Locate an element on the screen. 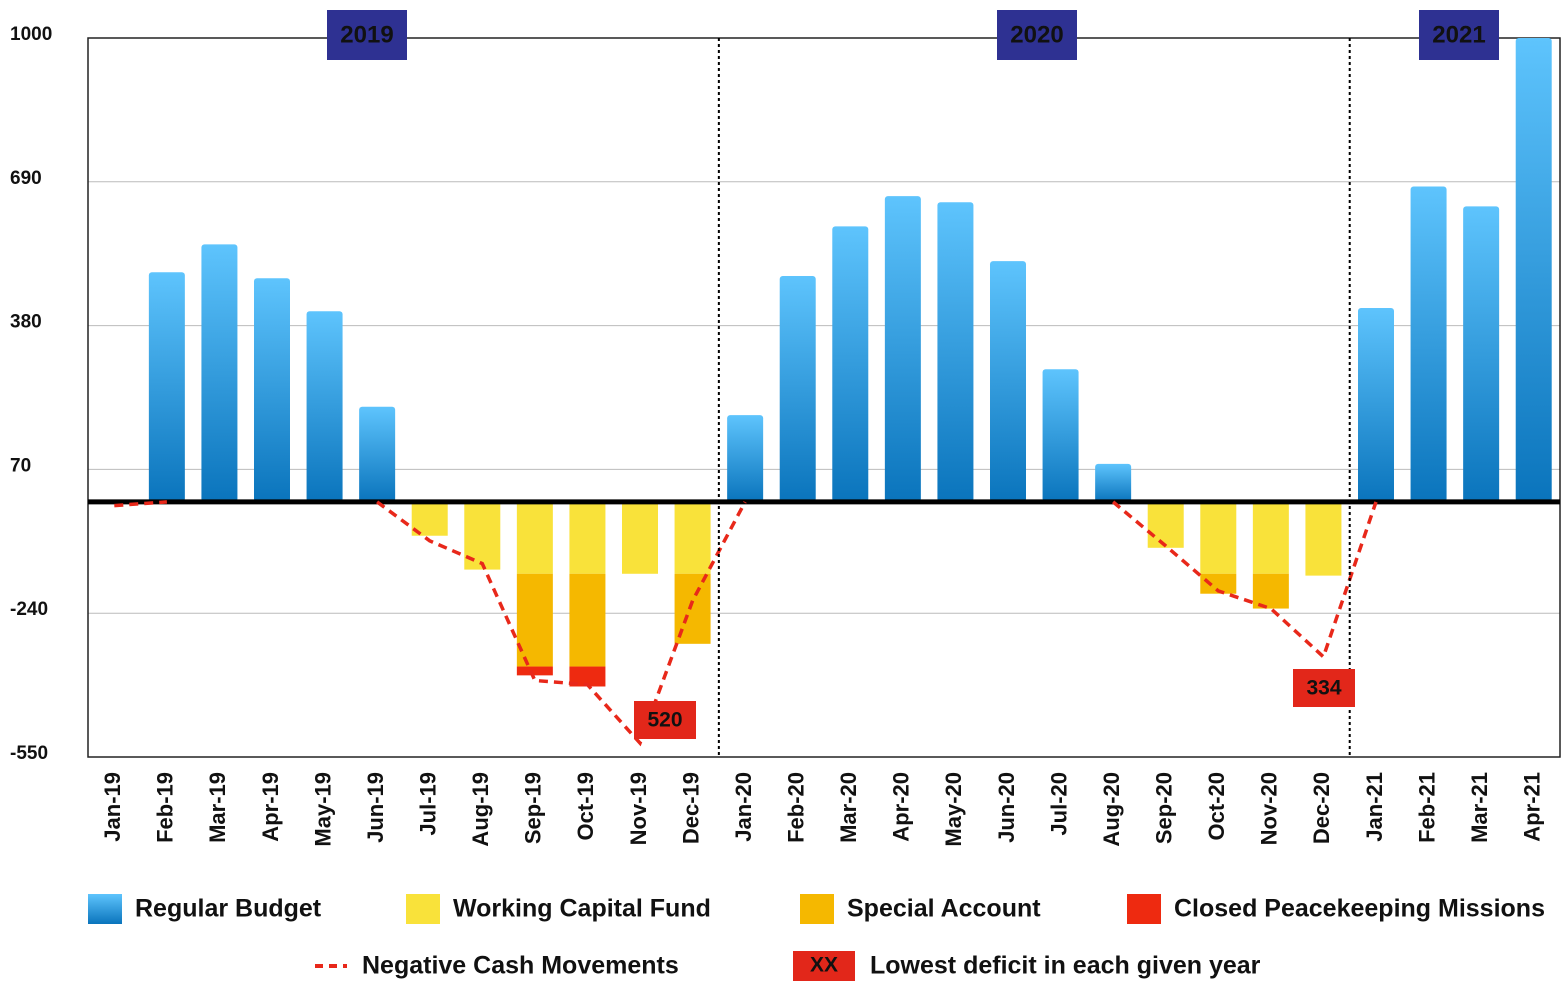 This screenshot has height=981, width=1563. y-tick-label: -240 is located at coordinates (29, 609).